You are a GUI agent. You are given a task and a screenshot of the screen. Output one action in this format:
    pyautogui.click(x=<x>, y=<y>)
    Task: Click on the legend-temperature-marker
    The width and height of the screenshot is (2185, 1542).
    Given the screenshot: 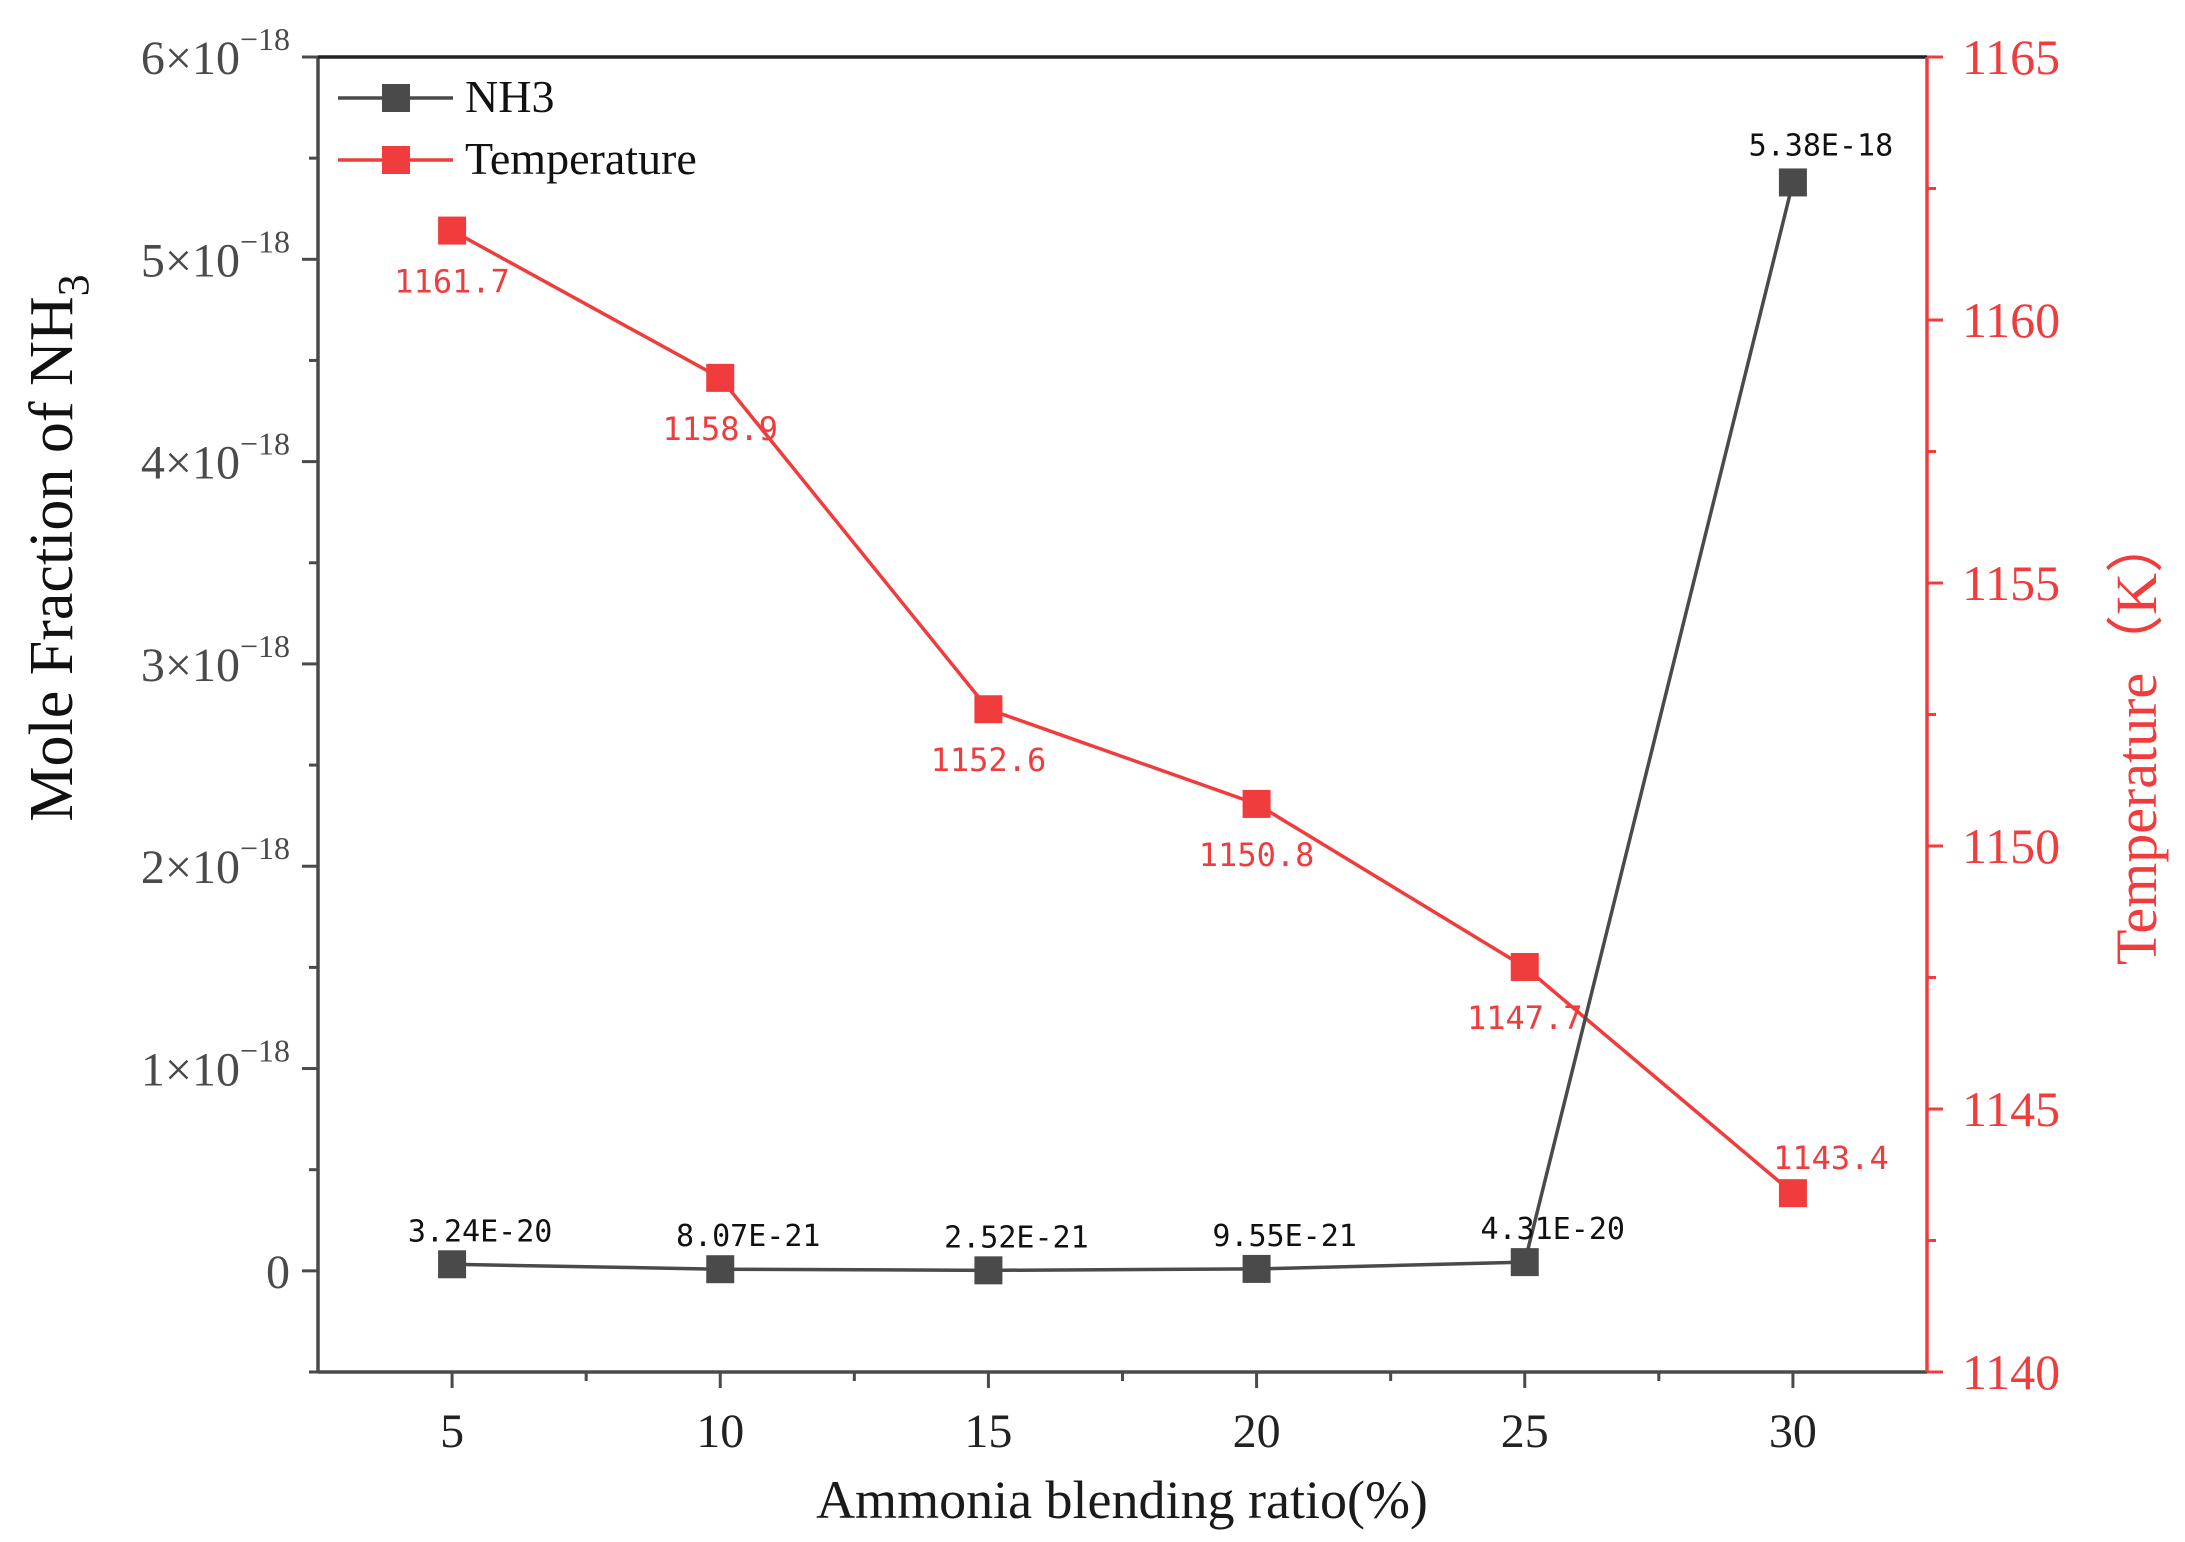 What is the action you would take?
    pyautogui.click(x=396, y=160)
    